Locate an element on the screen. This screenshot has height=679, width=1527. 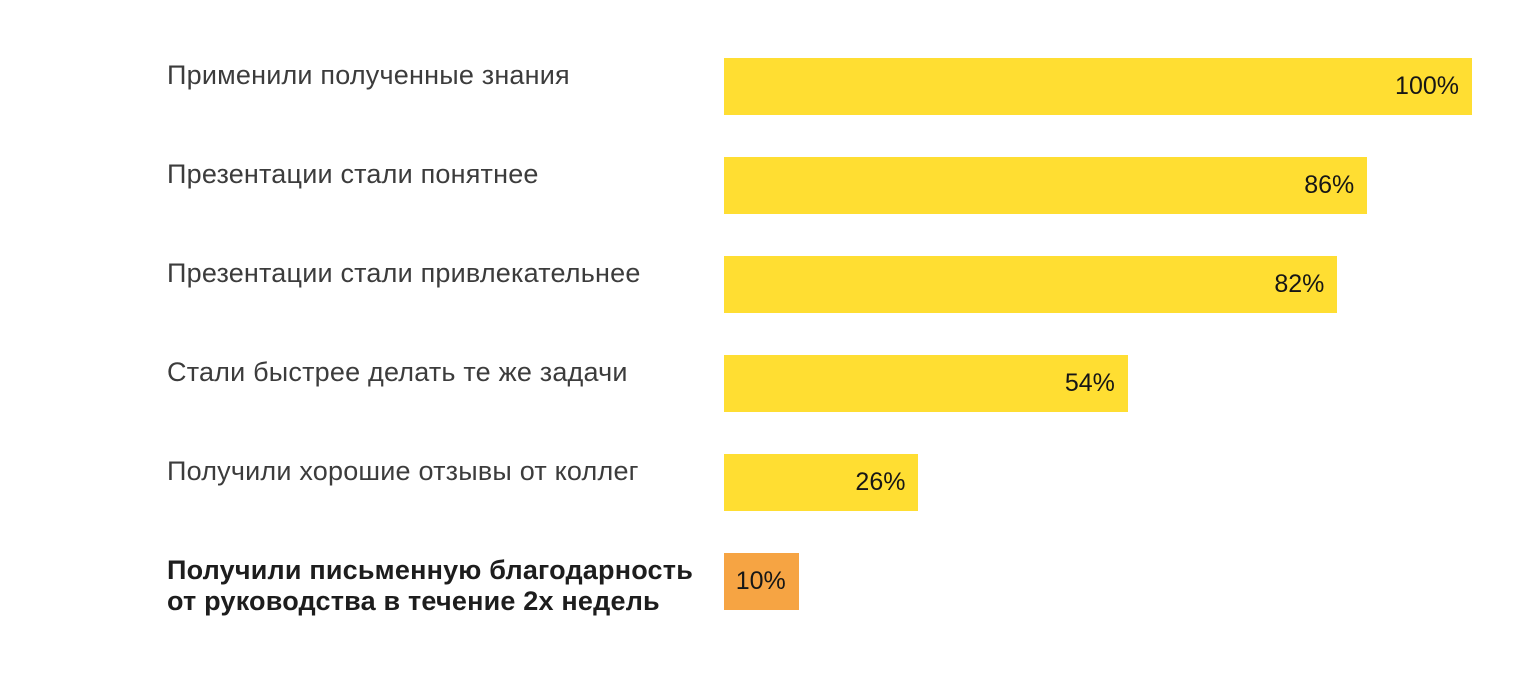
bar-track: 10% is located at coordinates (1098, 581).